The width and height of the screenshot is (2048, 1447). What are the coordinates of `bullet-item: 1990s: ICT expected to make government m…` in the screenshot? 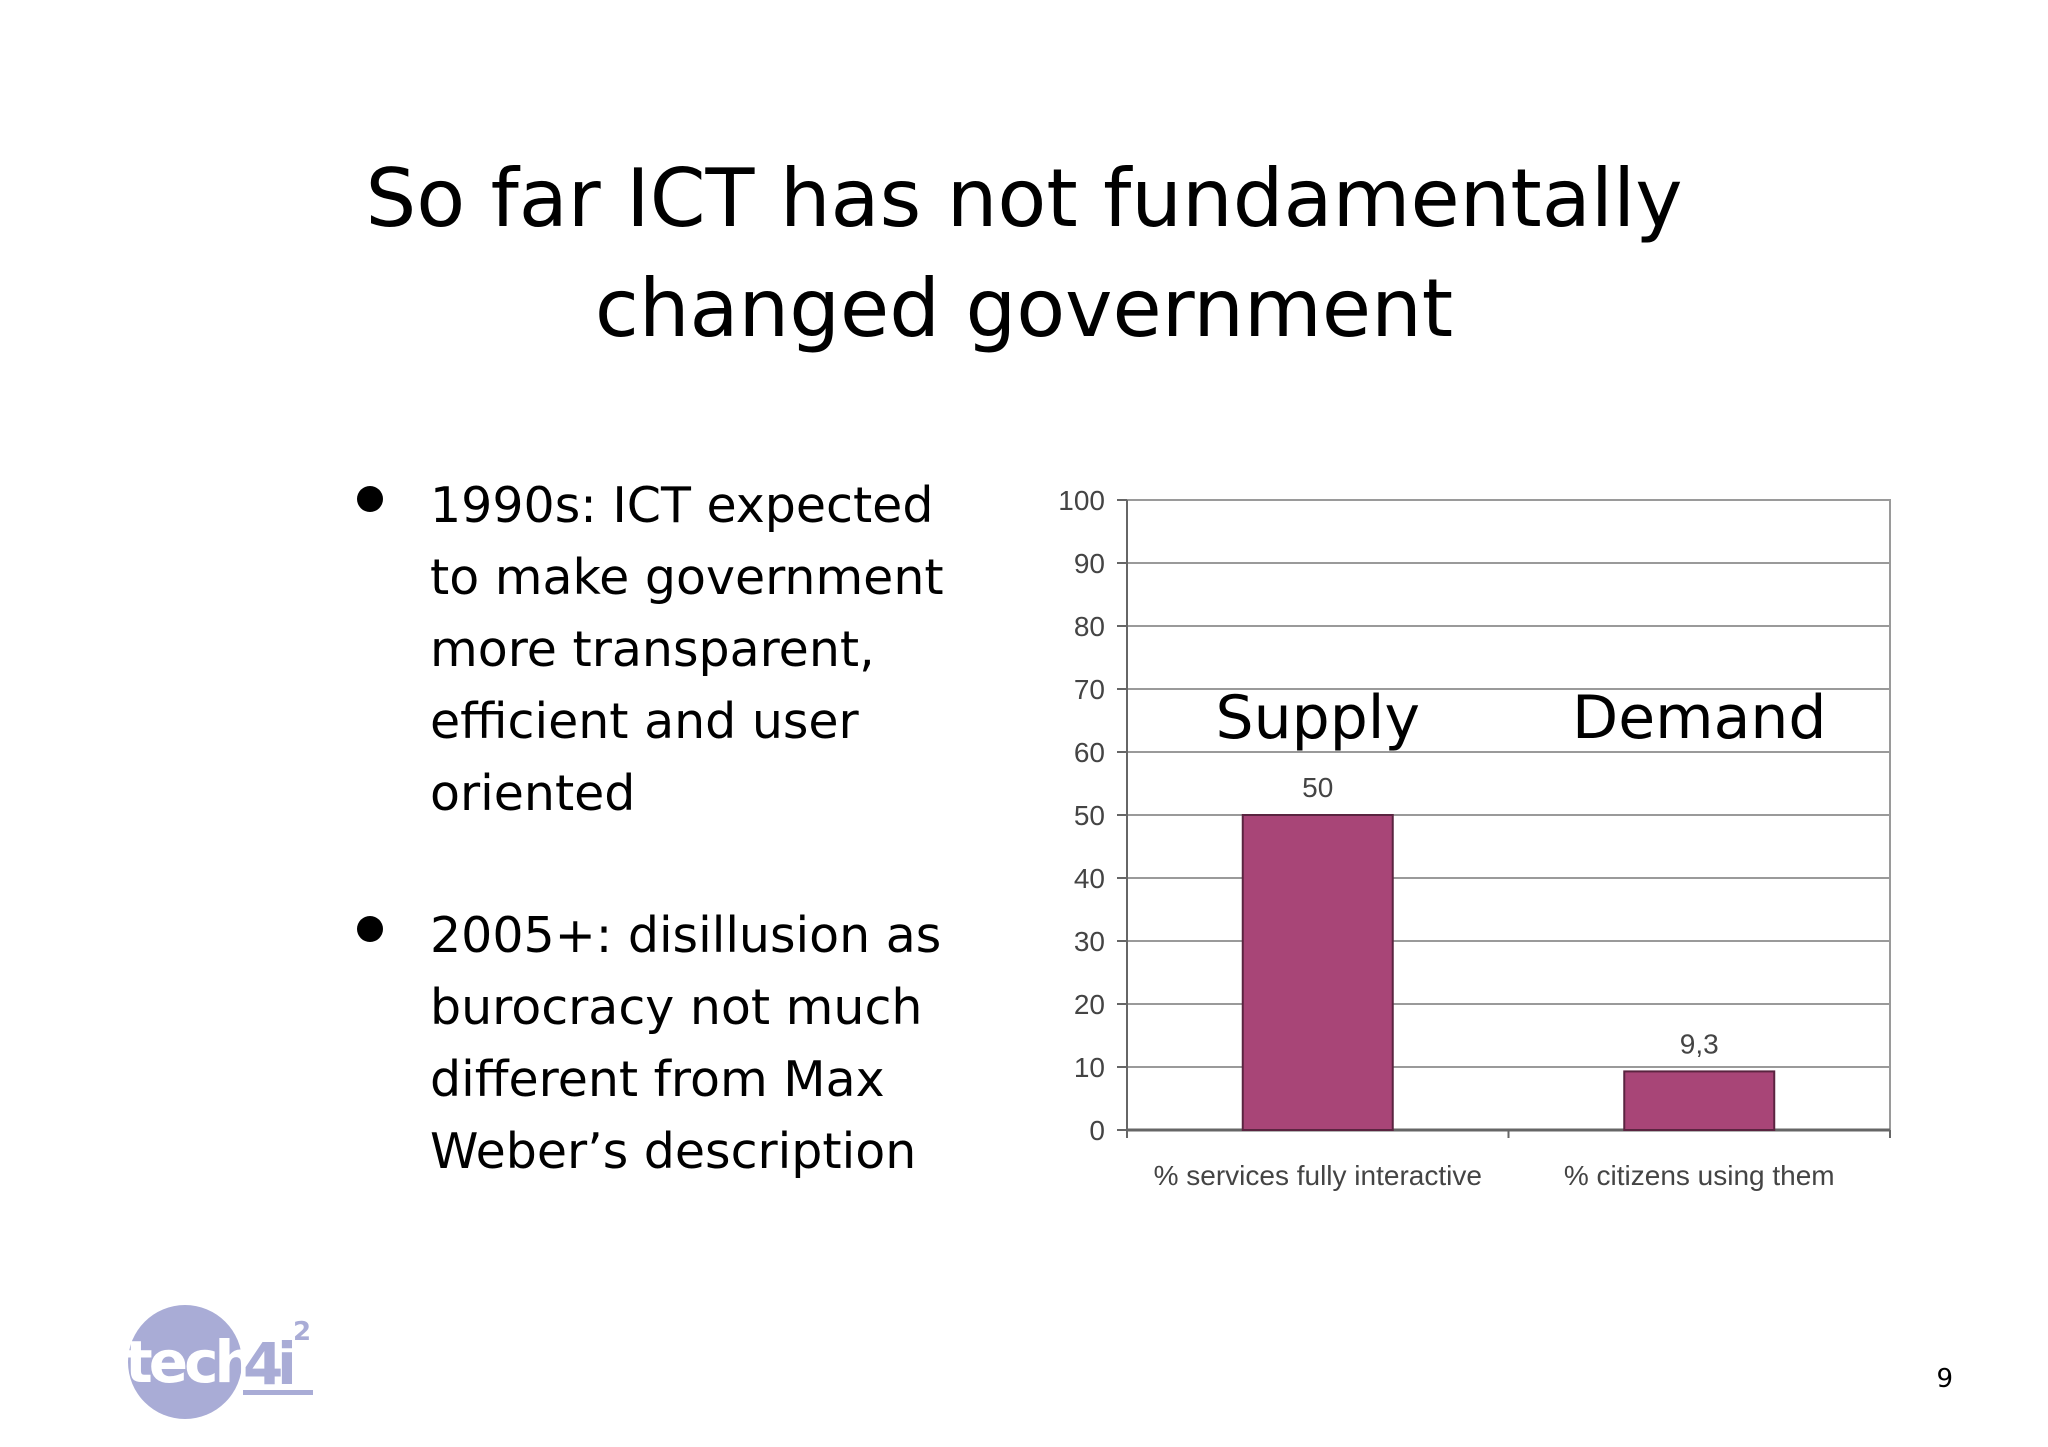 It's located at (670, 650).